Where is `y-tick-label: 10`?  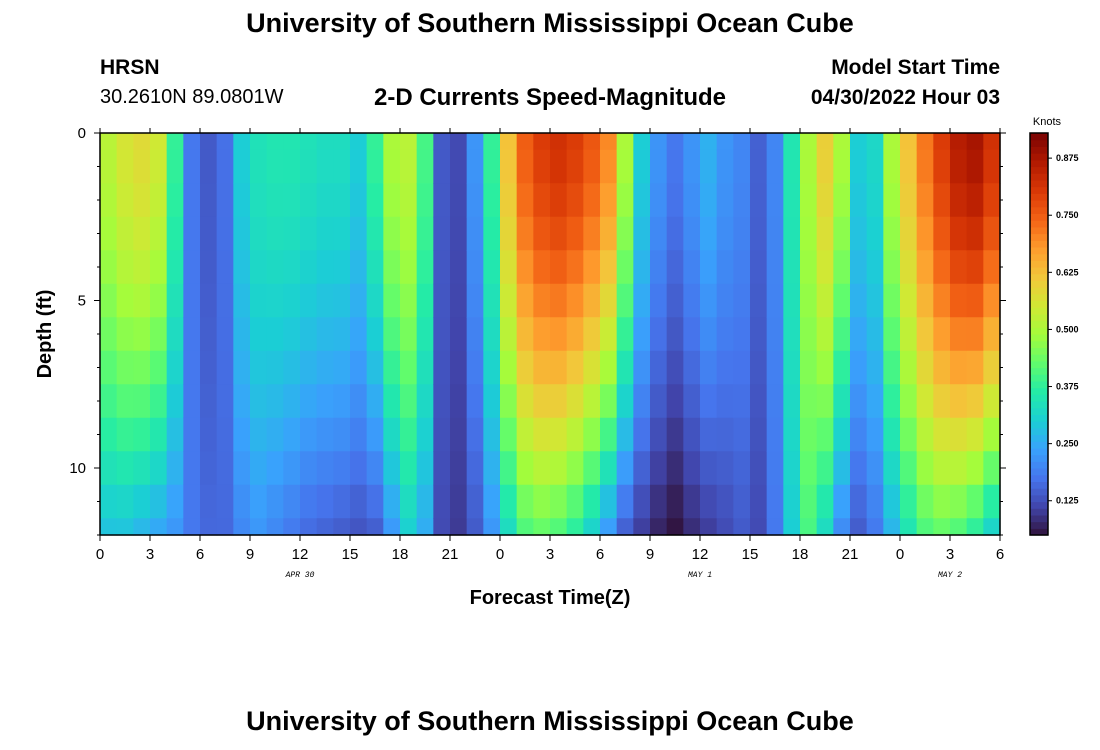 y-tick-label: 10 is located at coordinates (77, 468).